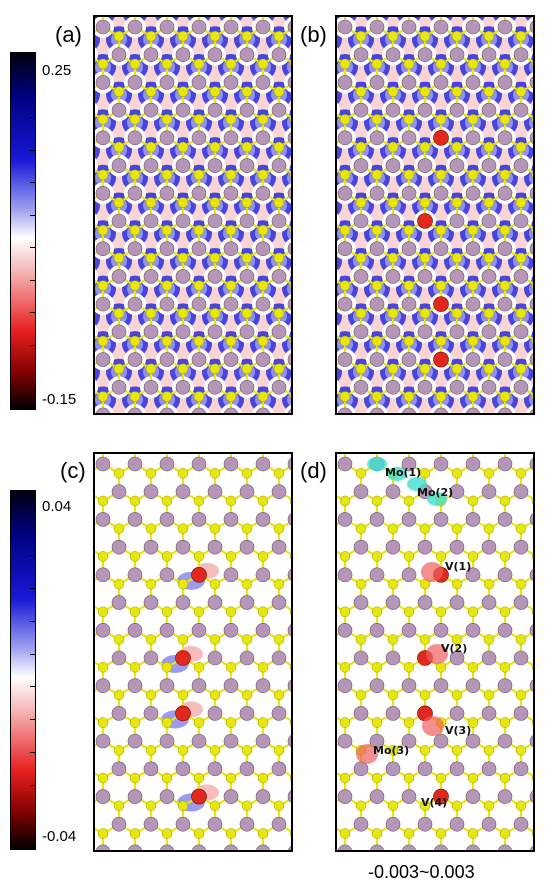 The height and width of the screenshot is (896, 550). I want to click on colorbar-top-min-label: -0.15, so click(59, 399).